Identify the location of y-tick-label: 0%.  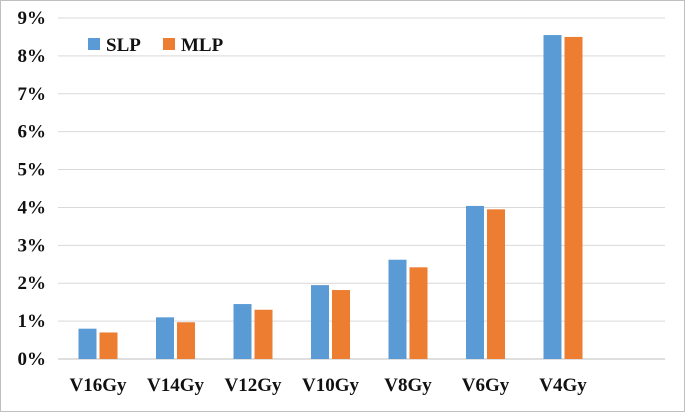
(32, 359).